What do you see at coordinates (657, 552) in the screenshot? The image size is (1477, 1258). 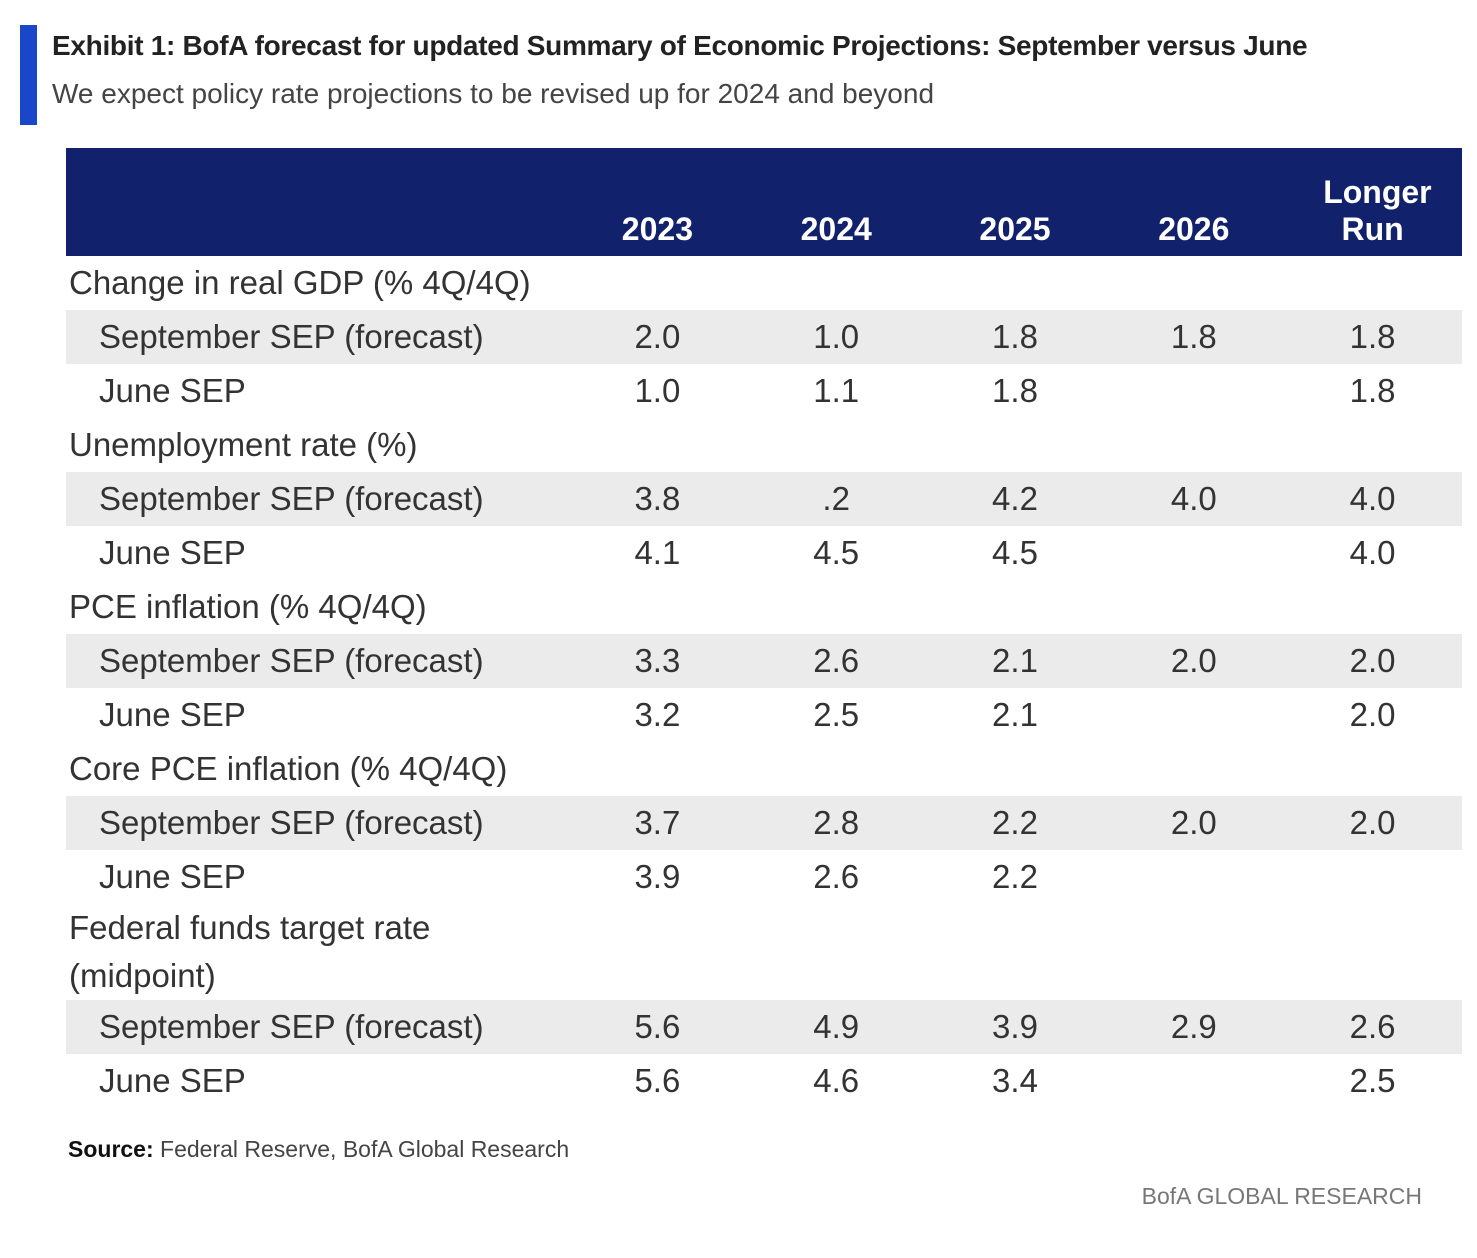 I see `value-cell: 4.1` at bounding box center [657, 552].